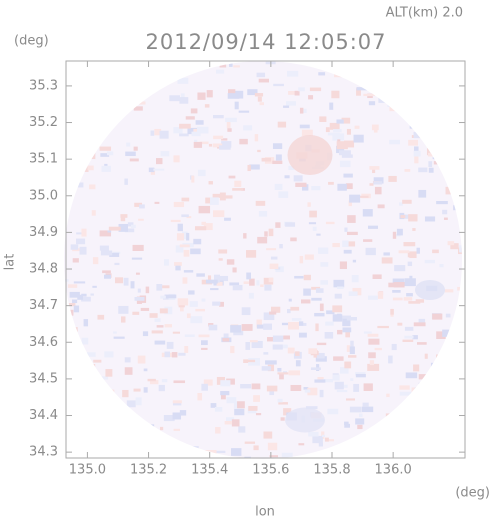  What do you see at coordinates (393, 470) in the screenshot?
I see `x-tick-label: 136.0` at bounding box center [393, 470].